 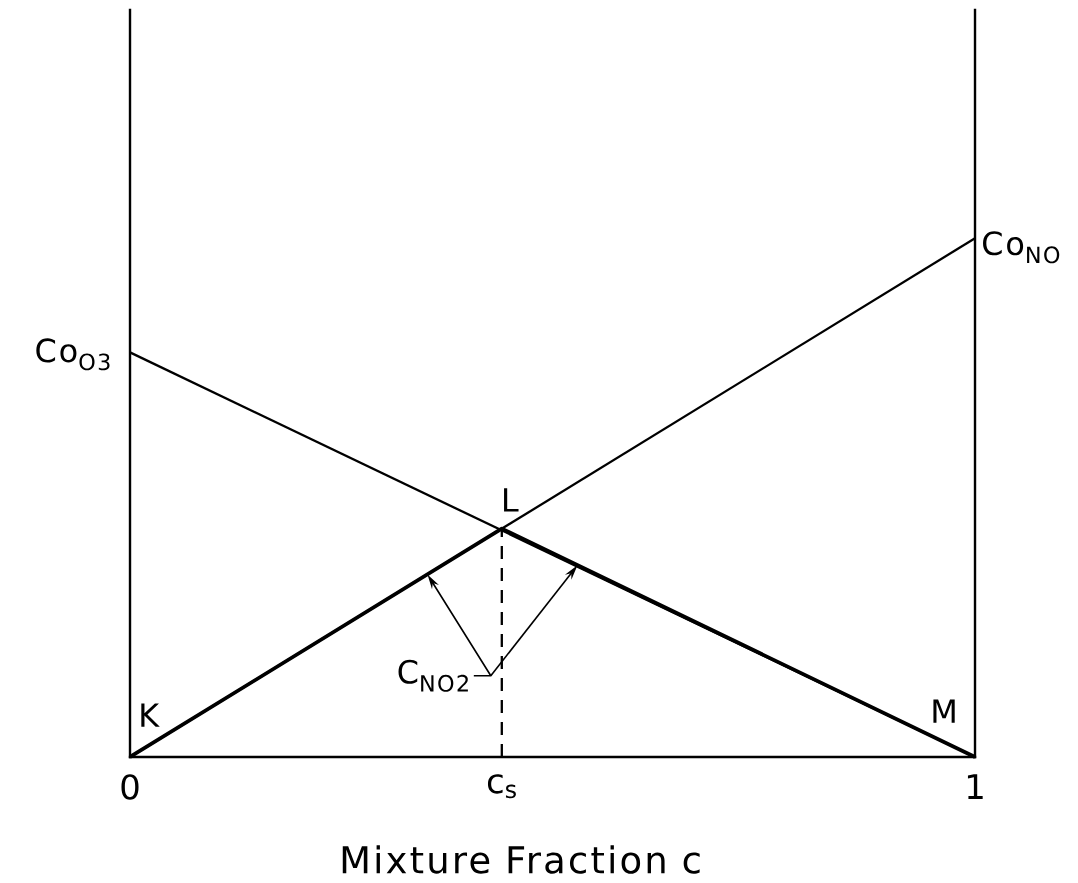 What do you see at coordinates (975, 786) in the screenshot?
I see `x-tick-label: 1` at bounding box center [975, 786].